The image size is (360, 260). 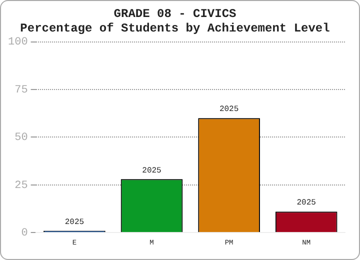 What do you see at coordinates (21, 186) in the screenshot?
I see `y-tick-label: 25` at bounding box center [21, 186].